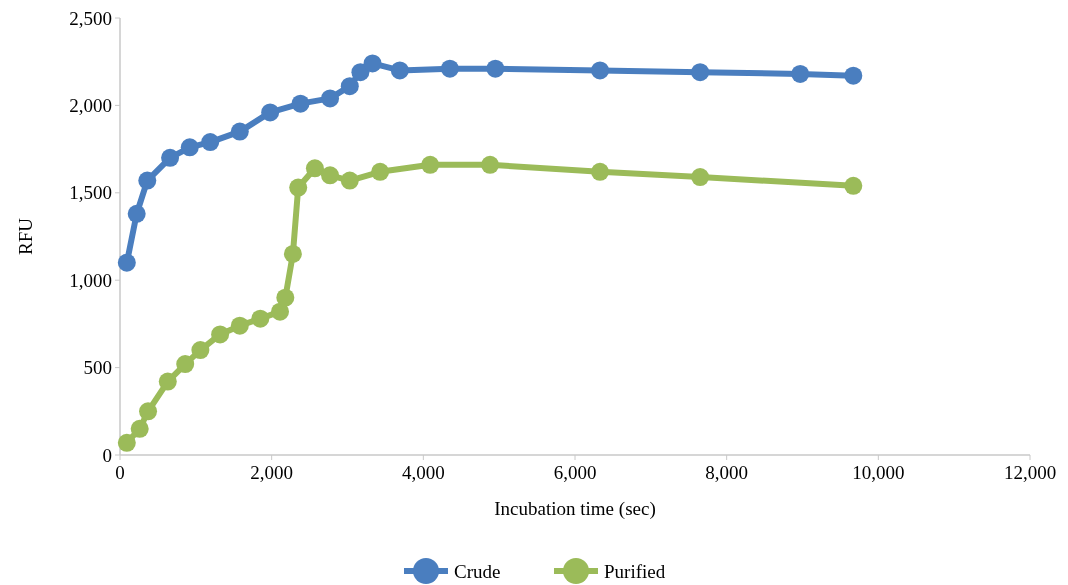 The width and height of the screenshot is (1068, 585). Describe the element at coordinates (90, 280) in the screenshot. I see `y-tick-label: 1,000` at that location.